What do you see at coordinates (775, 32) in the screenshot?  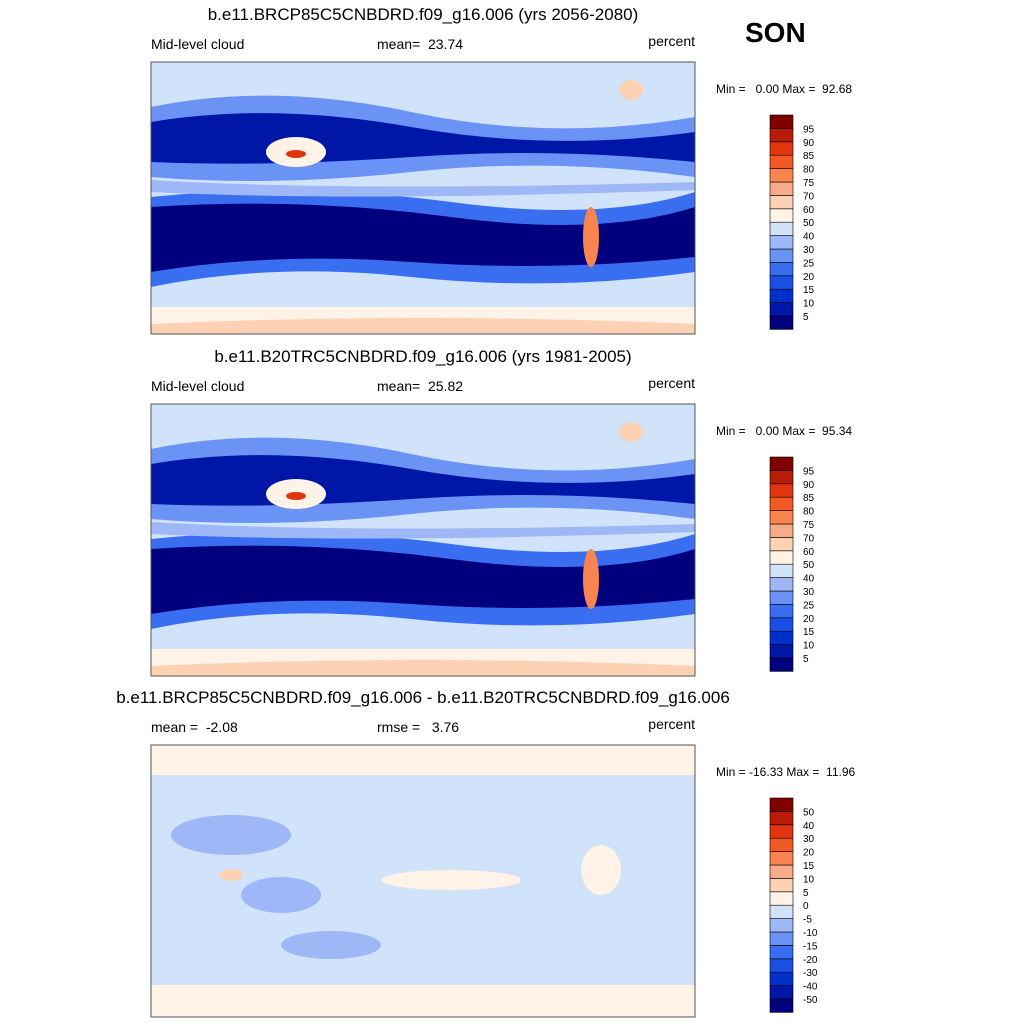 I see `season-label: SON` at bounding box center [775, 32].